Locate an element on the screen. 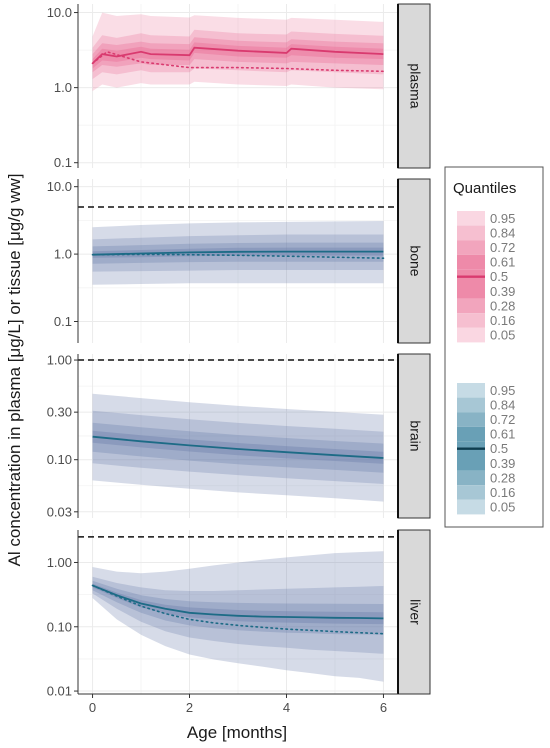 This screenshot has height=748, width=550. legend-title: Quantiles is located at coordinates (484, 188).